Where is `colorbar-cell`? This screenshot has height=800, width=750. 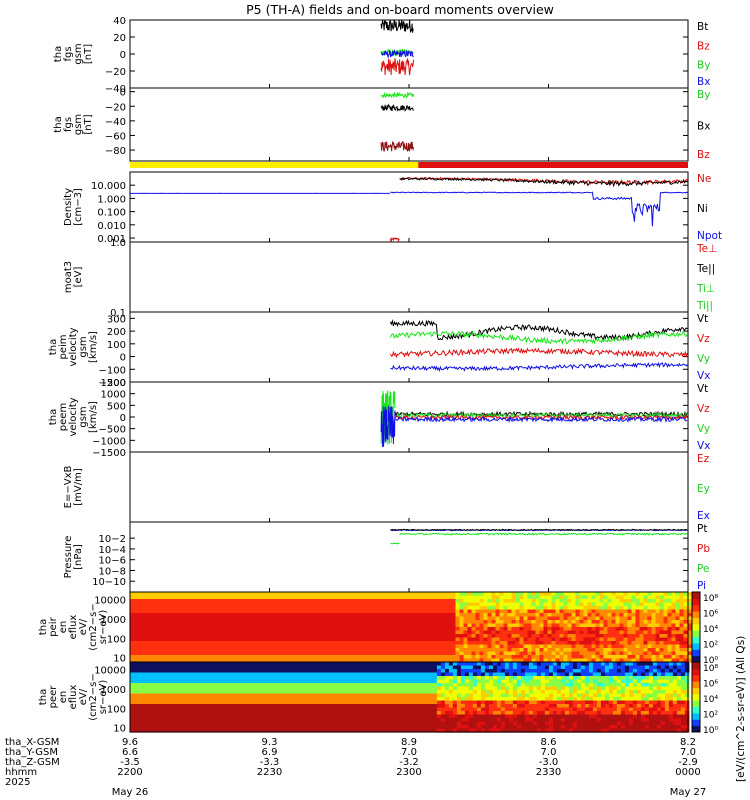 colorbar-cell is located at coordinates (696, 595).